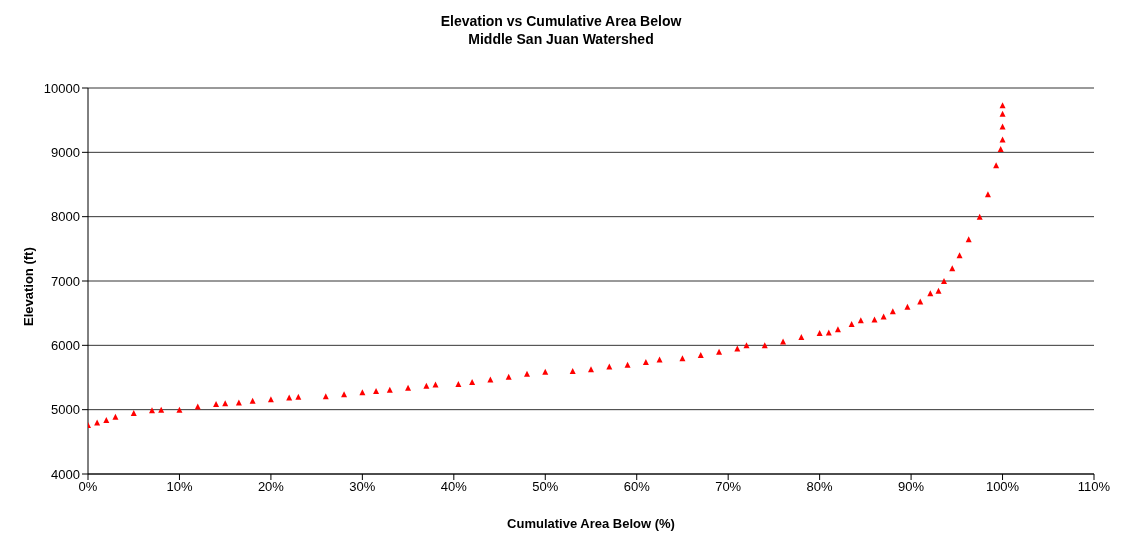  Describe the element at coordinates (28, 286) in the screenshot. I see `y-axis-title: Elevation (ft)` at that location.